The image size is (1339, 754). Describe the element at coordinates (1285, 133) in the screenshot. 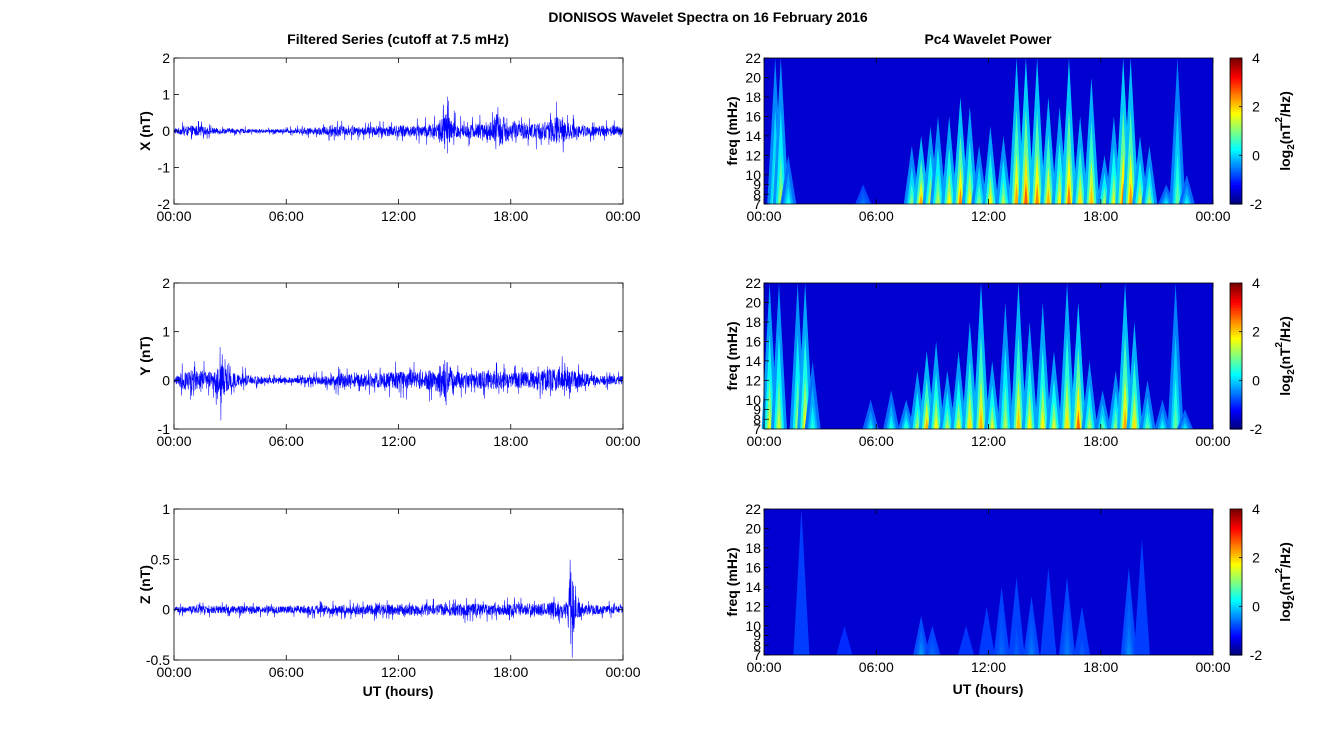

I see `spectrum-x-colorbar-label-part: (nT` at that location.